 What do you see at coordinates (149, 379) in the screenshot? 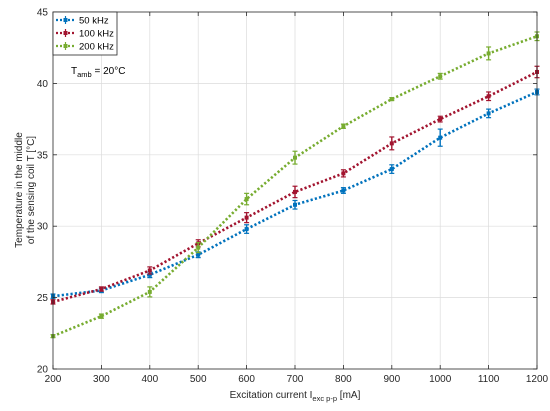
I see `x-tick-label: 400` at bounding box center [149, 379].